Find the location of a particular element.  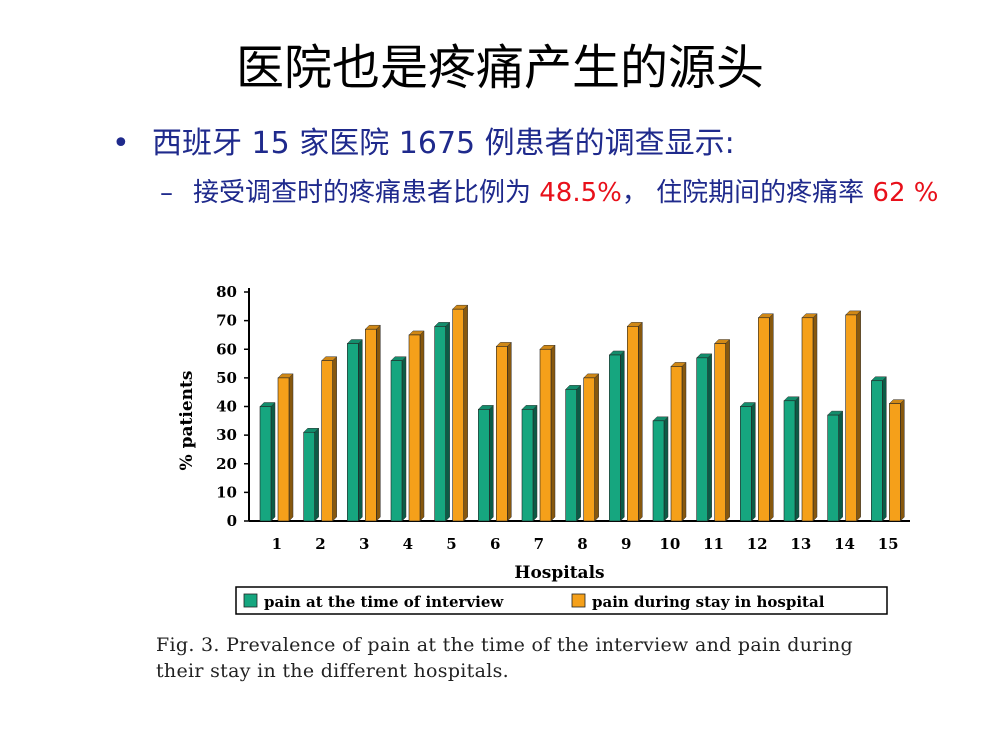

y-tick-label: 80 is located at coordinates (226, 292).